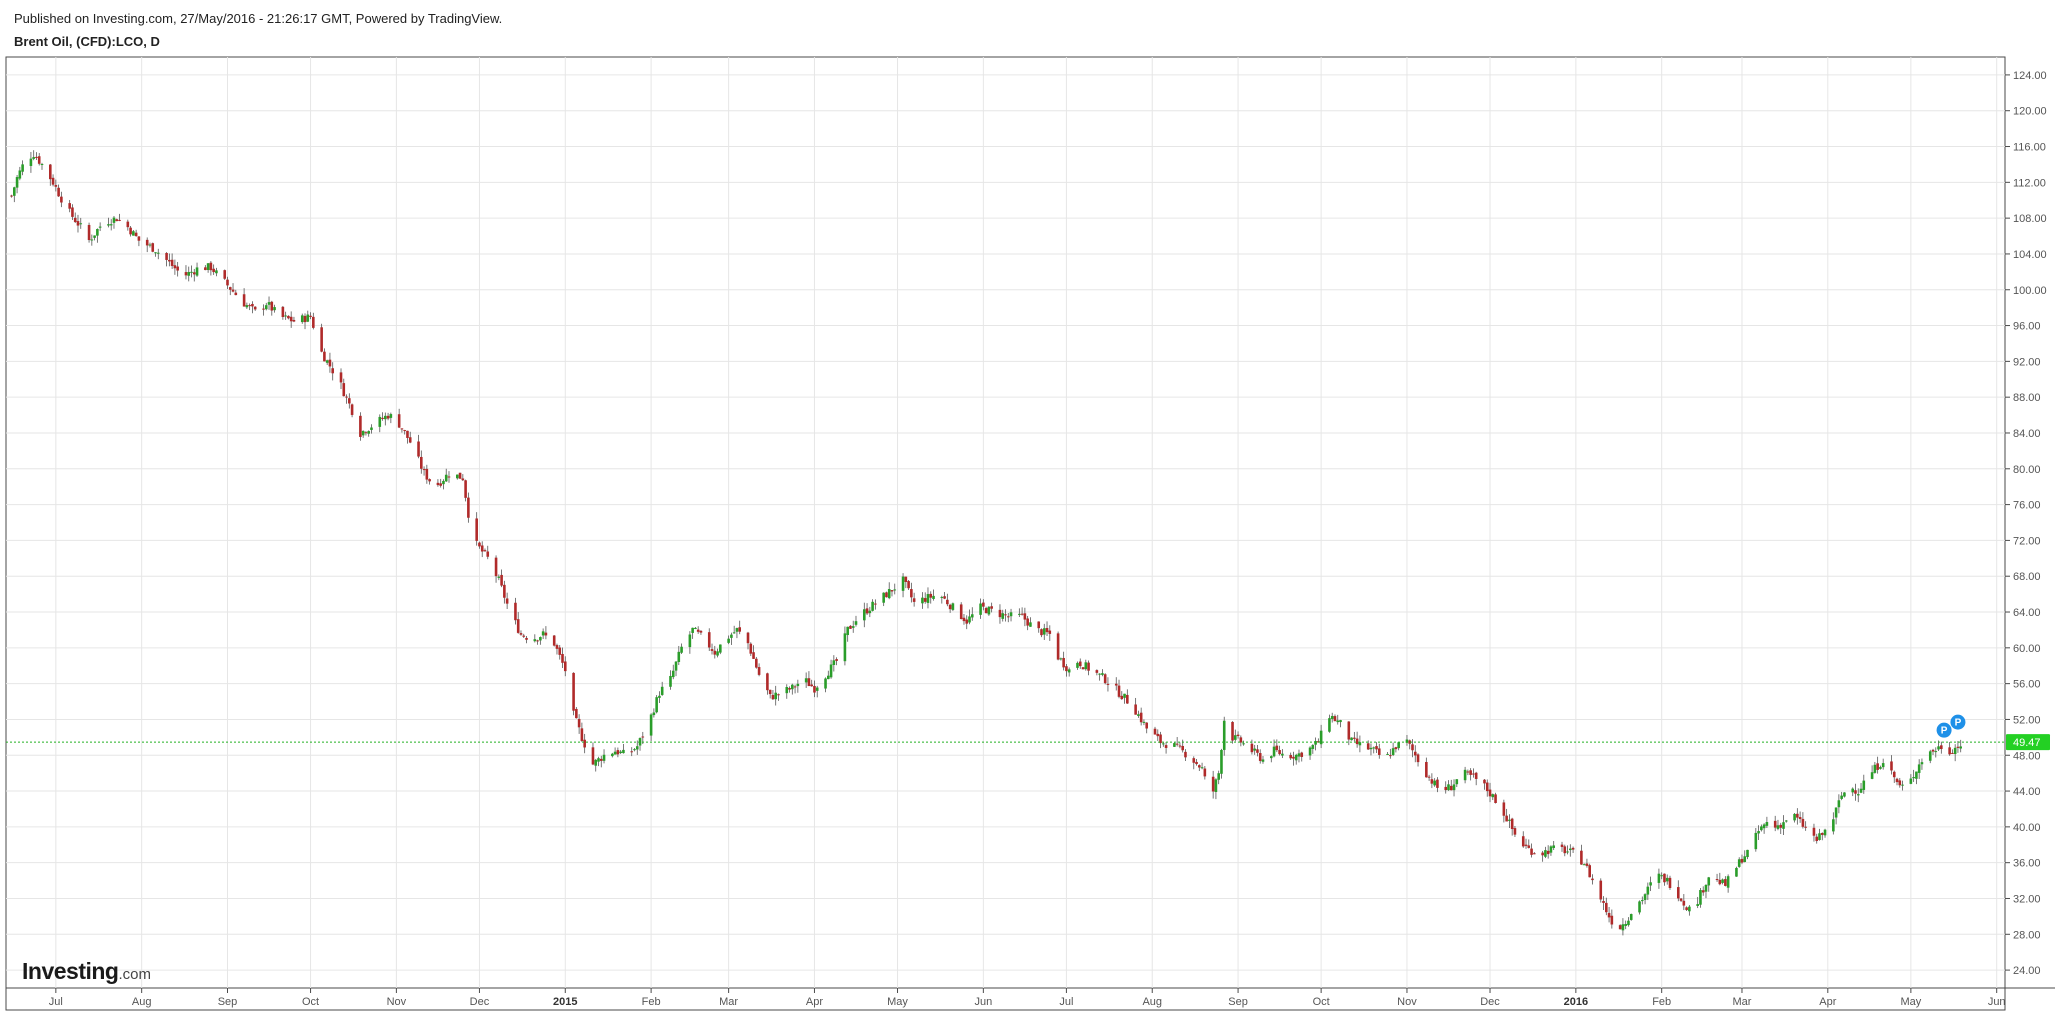 The height and width of the screenshot is (1014, 2061). Describe the element at coordinates (2030, 76) in the screenshot. I see `y-tick-label: 124.00` at that location.